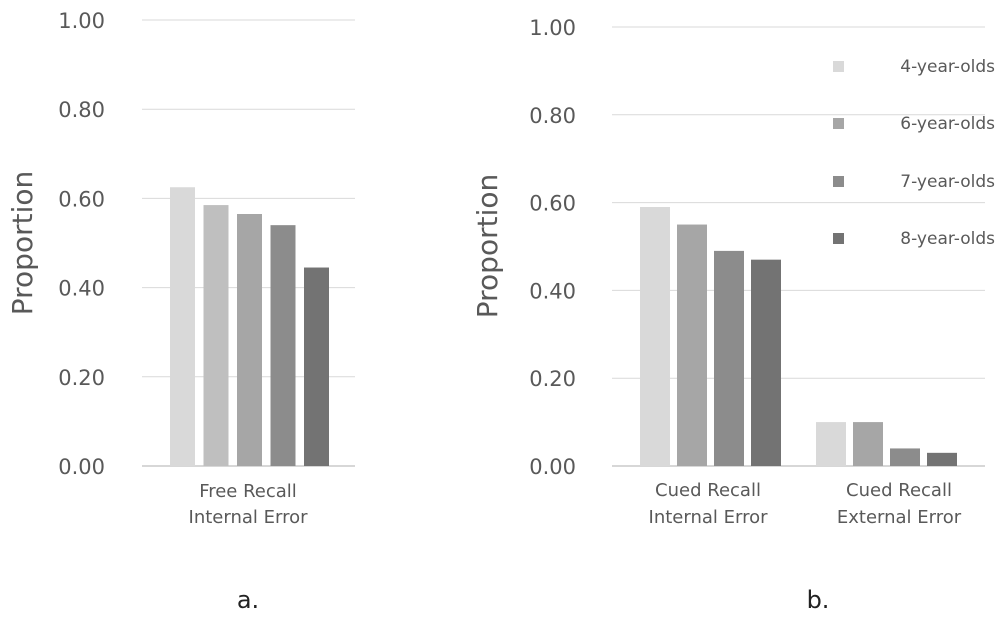 This screenshot has width=1006, height=641. I want to click on legend-label: 8-year-olds, so click(947, 239).